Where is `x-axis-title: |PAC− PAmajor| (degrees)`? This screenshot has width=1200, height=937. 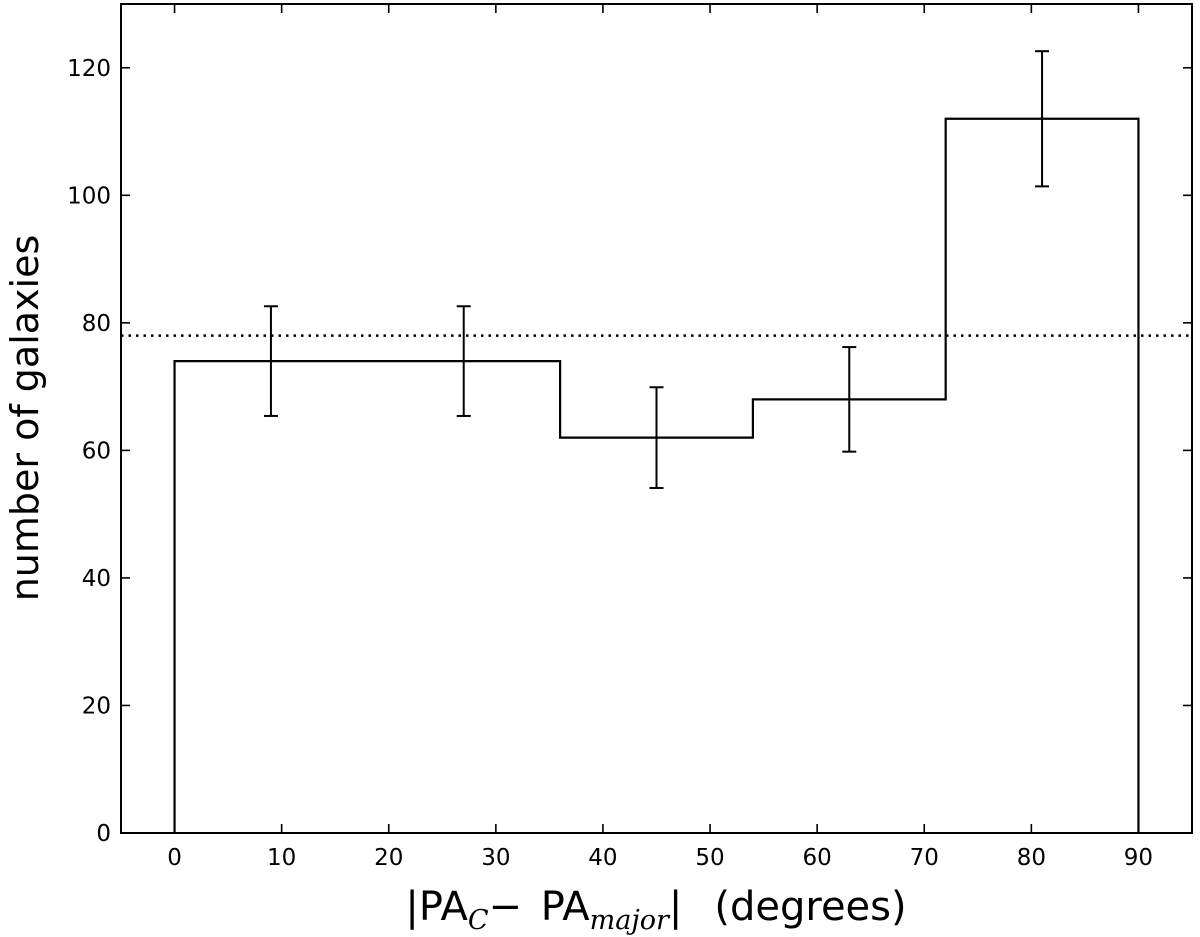
x-axis-title: |PAC− PAmajor| (degrees) is located at coordinates (655, 910).